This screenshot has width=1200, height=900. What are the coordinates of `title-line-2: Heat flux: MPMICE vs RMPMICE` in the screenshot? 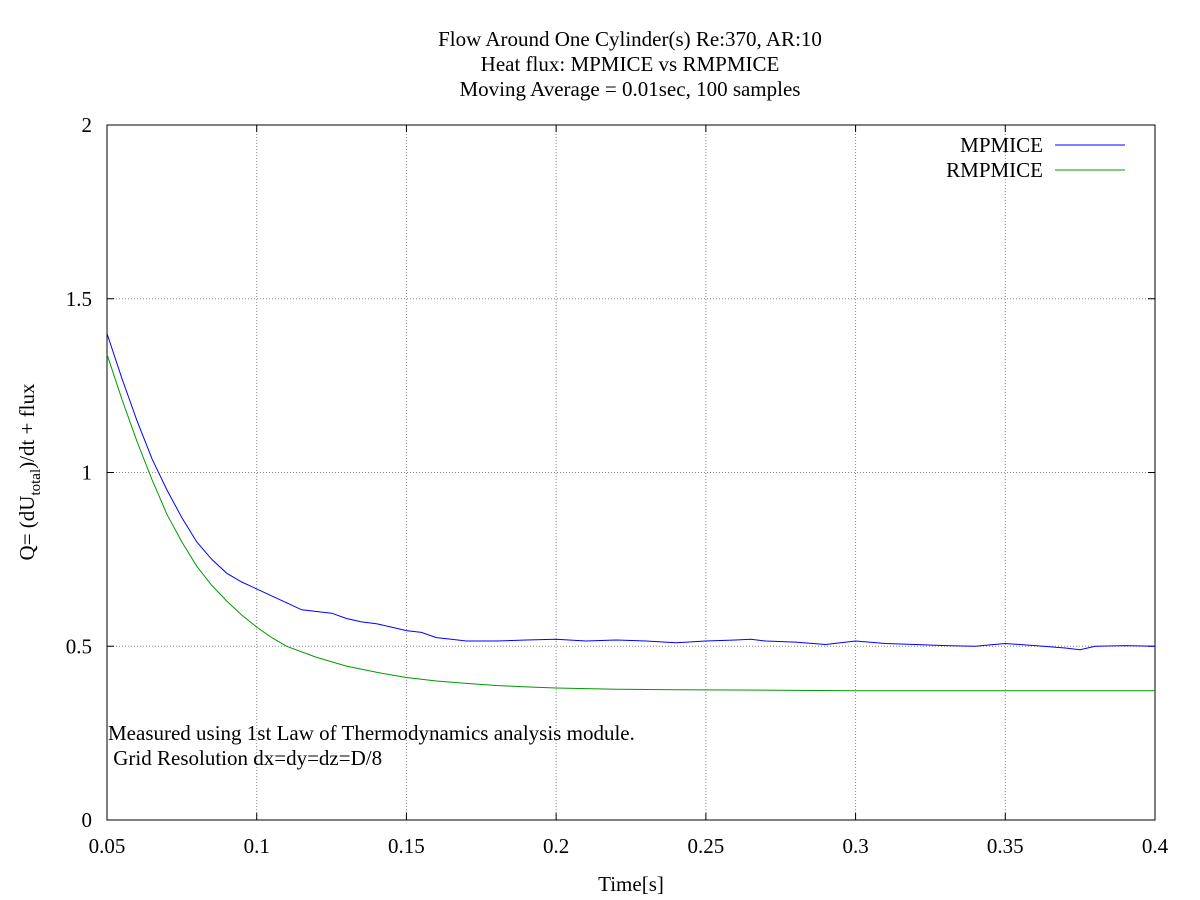 It's located at (630, 64).